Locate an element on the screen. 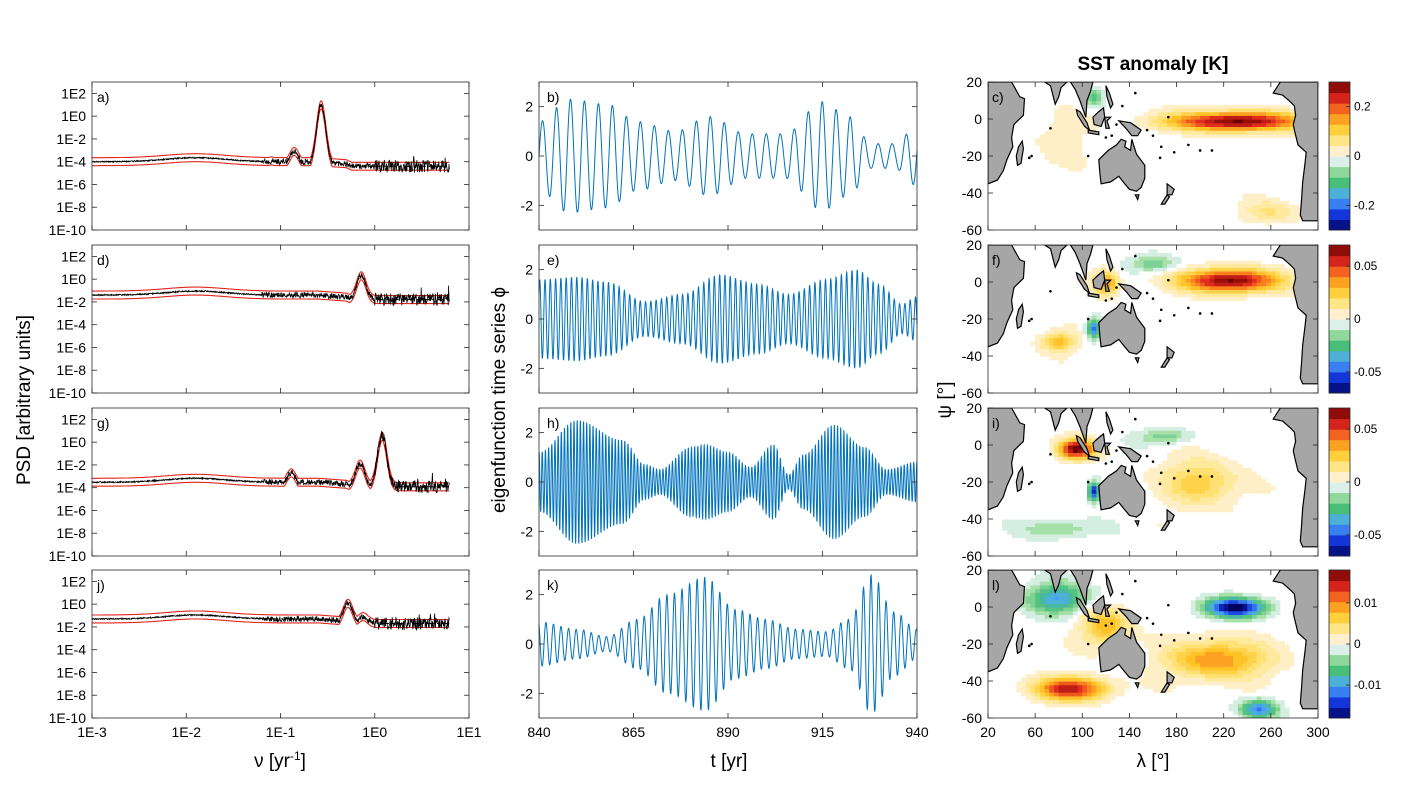  panel-label-d: d) is located at coordinates (103, 260).